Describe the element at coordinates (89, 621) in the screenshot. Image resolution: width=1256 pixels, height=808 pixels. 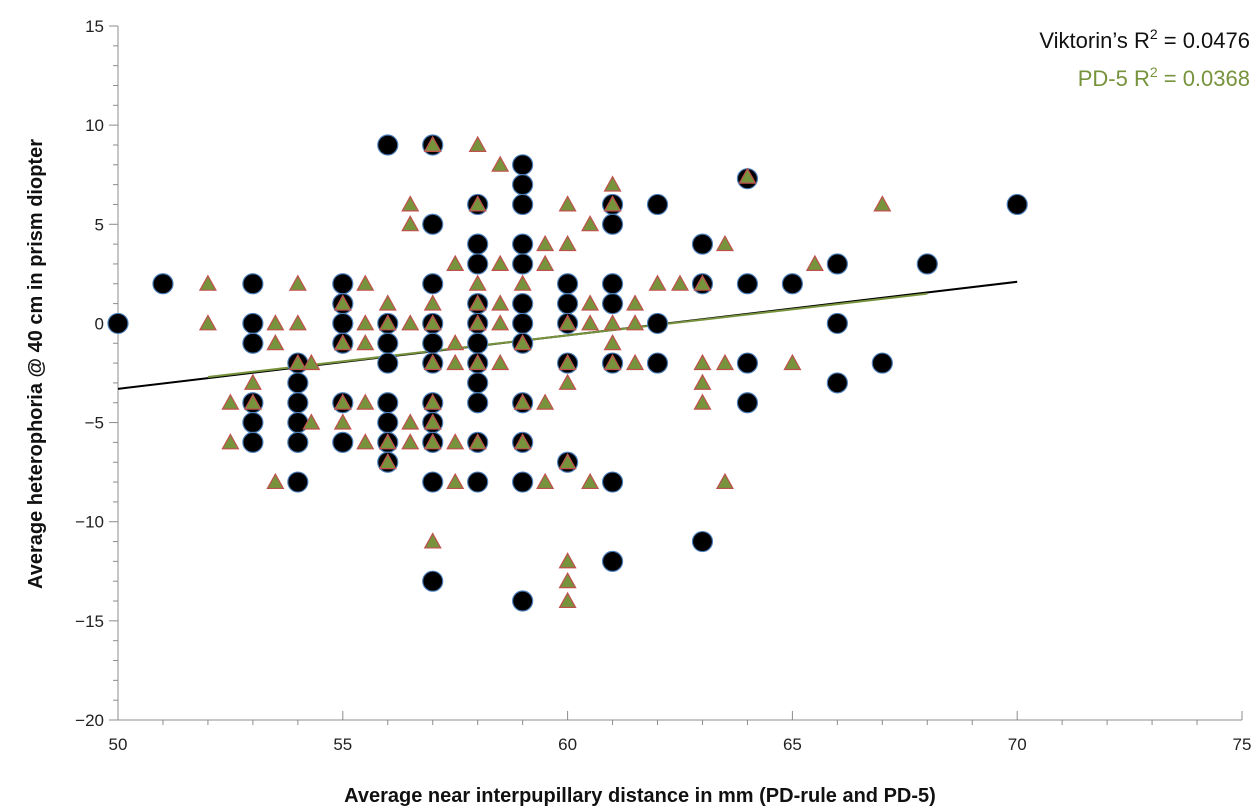
I see `y-tick-label: −15` at that location.